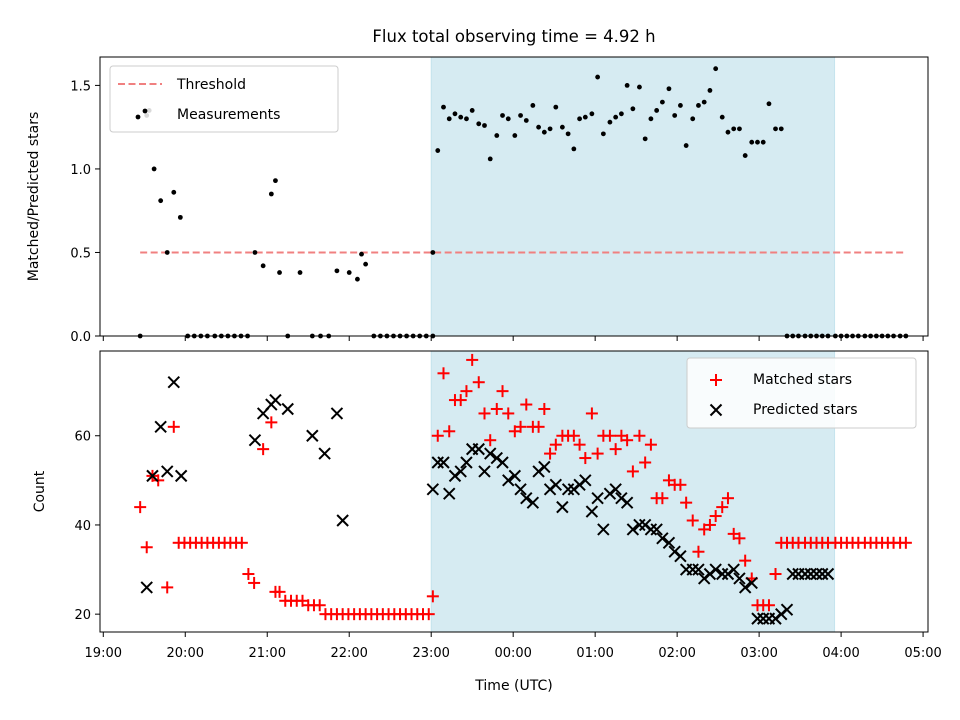  I want to click on bottom-y-ticks: 20 40 60, so click(87, 526).